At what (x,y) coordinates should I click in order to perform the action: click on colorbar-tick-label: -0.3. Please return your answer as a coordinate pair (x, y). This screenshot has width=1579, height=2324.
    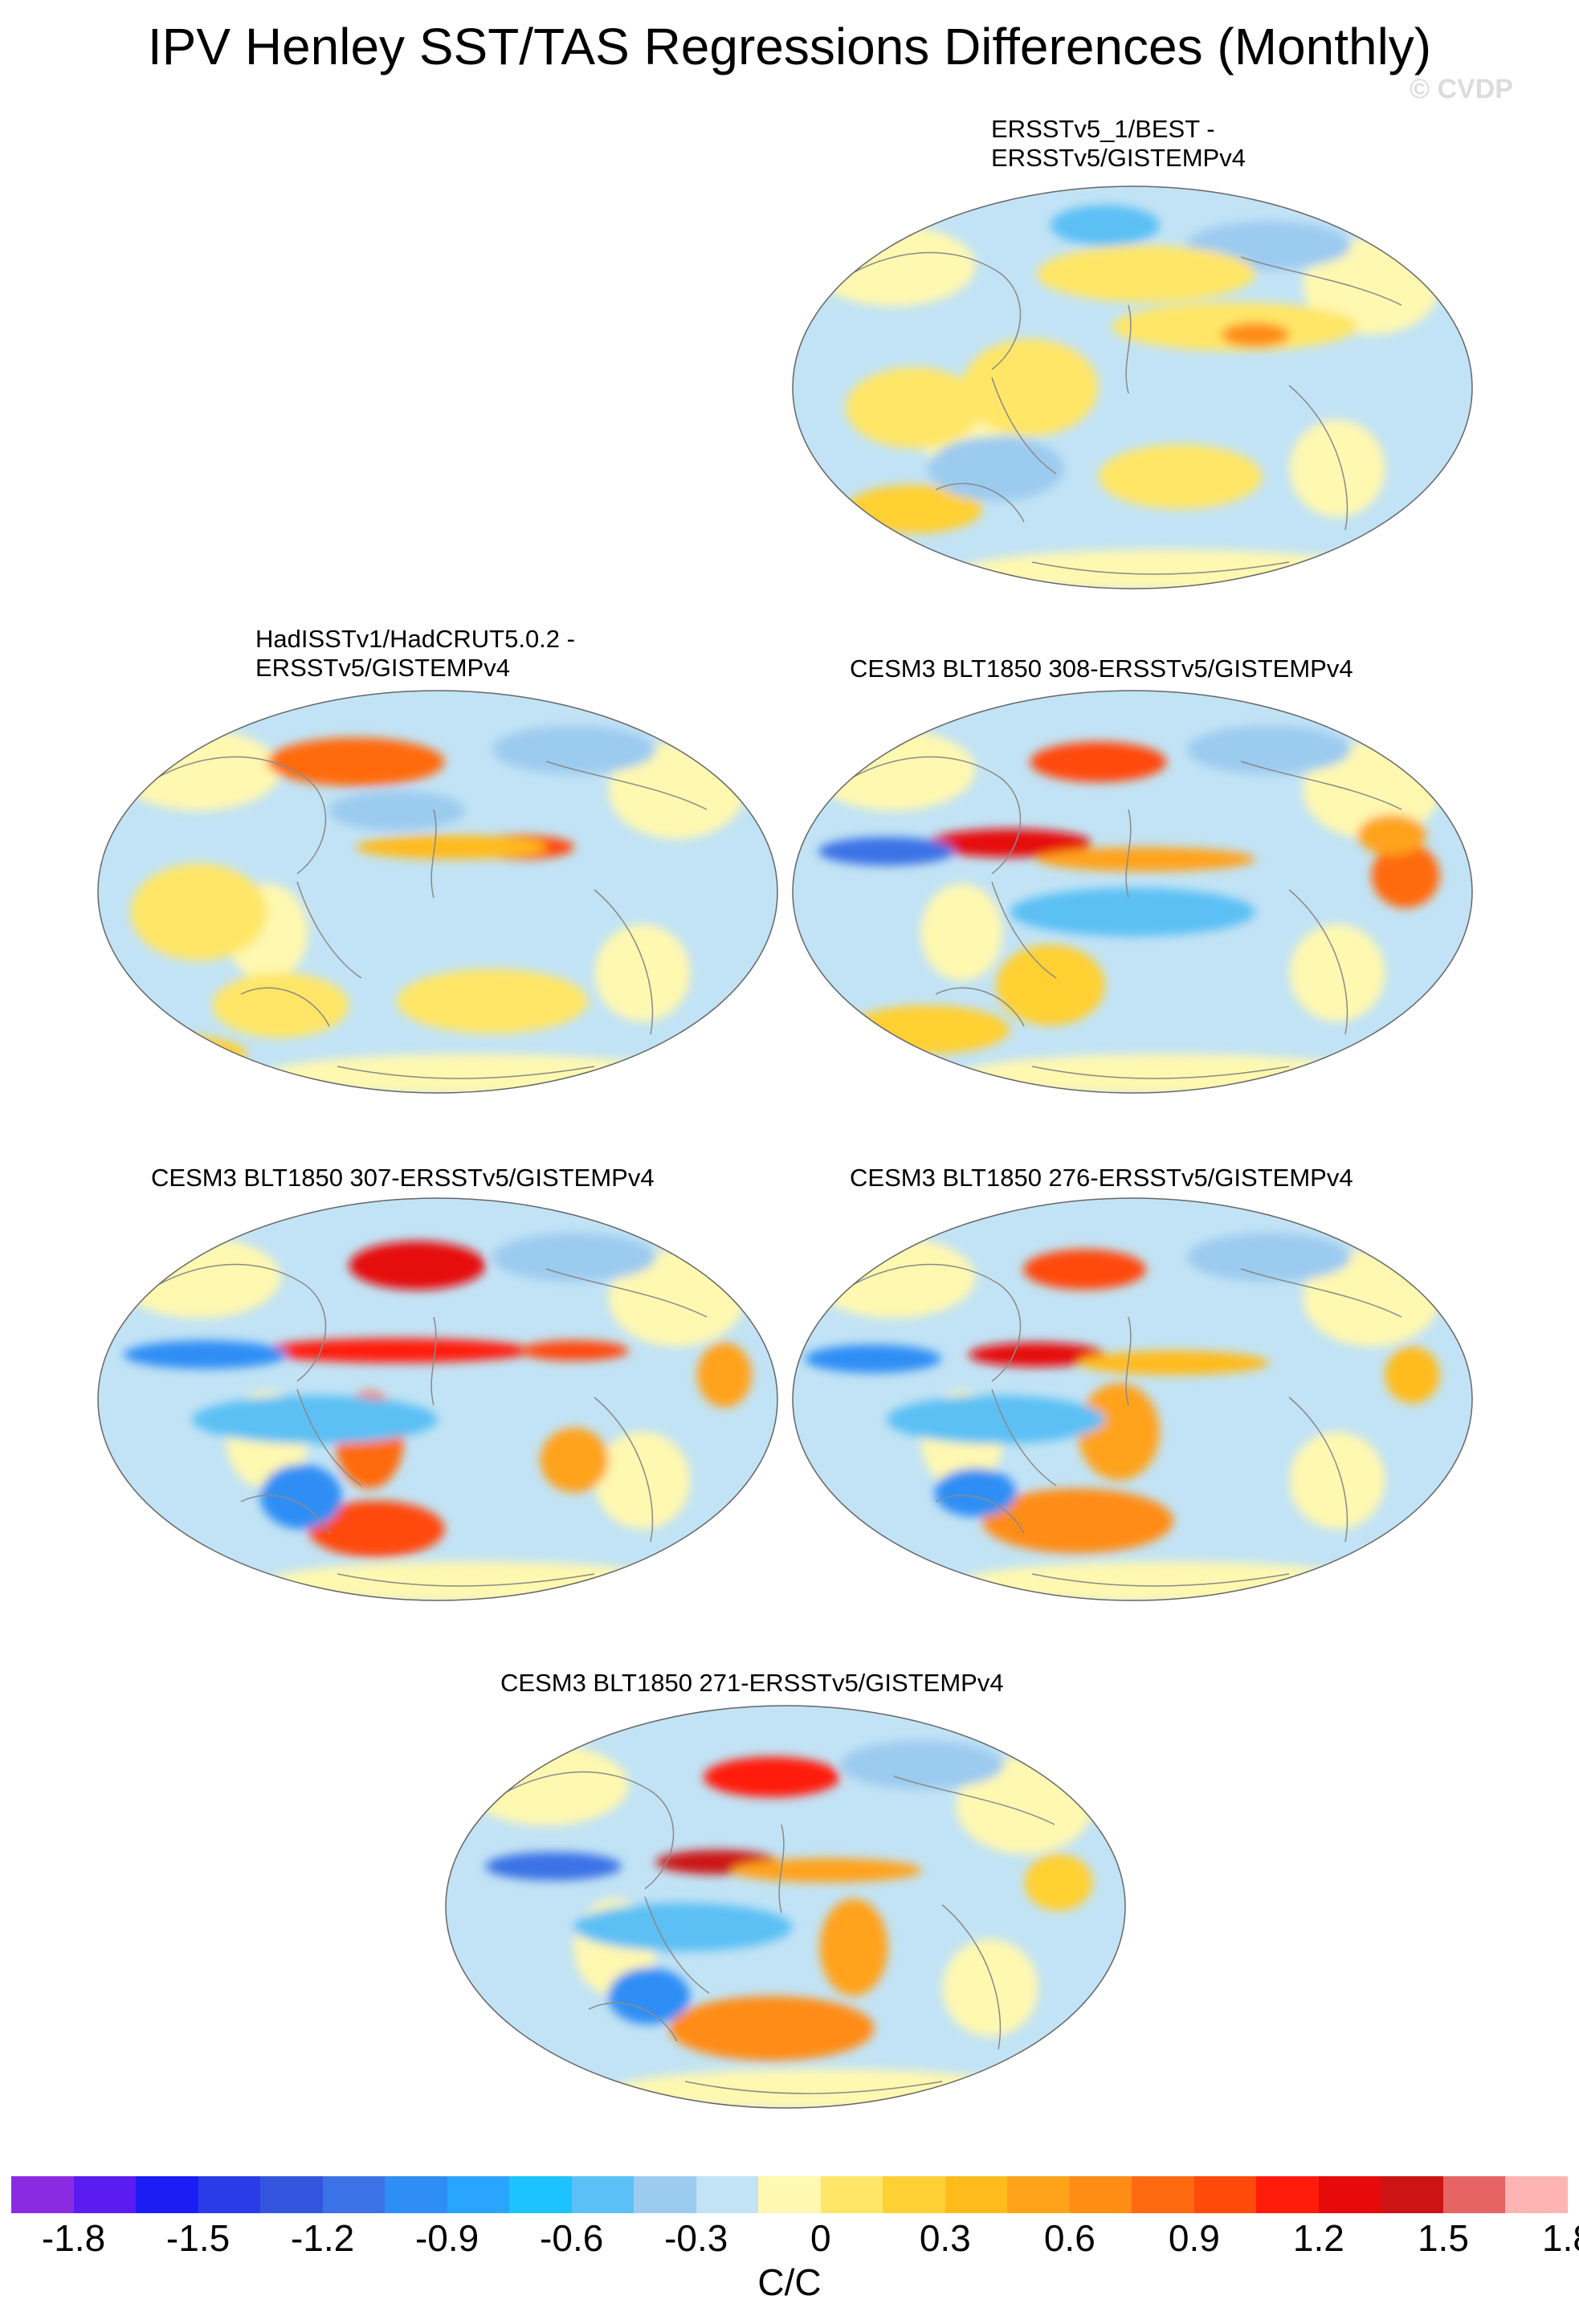
    Looking at the image, I should click on (696, 2238).